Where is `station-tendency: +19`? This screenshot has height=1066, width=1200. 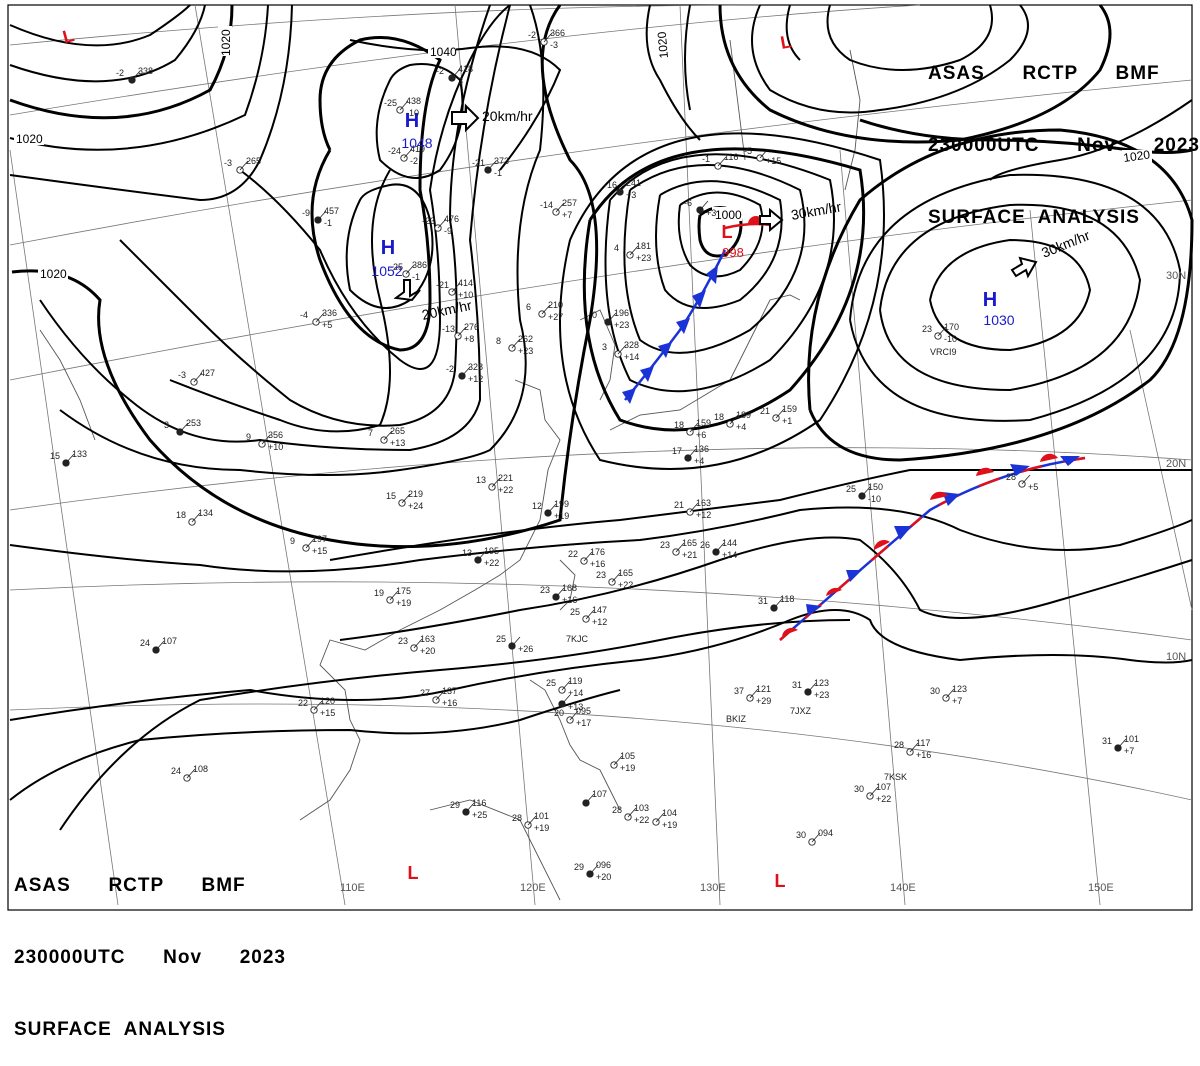 station-tendency: +19 is located at coordinates (669, 825).